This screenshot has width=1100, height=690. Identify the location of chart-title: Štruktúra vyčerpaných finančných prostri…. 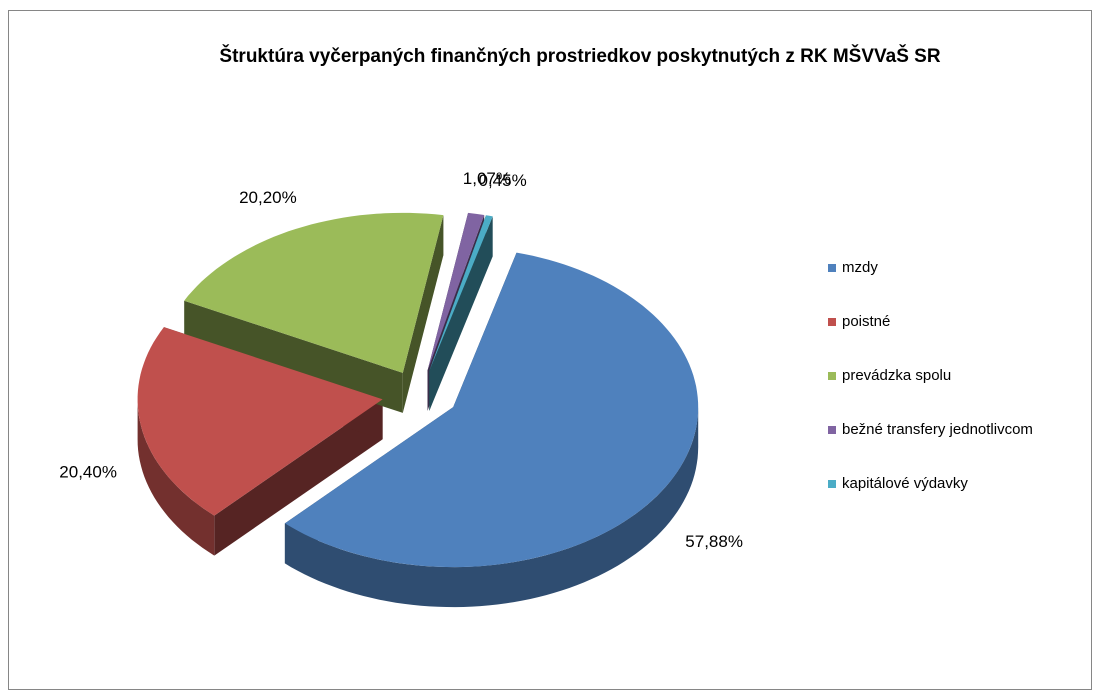
(580, 56).